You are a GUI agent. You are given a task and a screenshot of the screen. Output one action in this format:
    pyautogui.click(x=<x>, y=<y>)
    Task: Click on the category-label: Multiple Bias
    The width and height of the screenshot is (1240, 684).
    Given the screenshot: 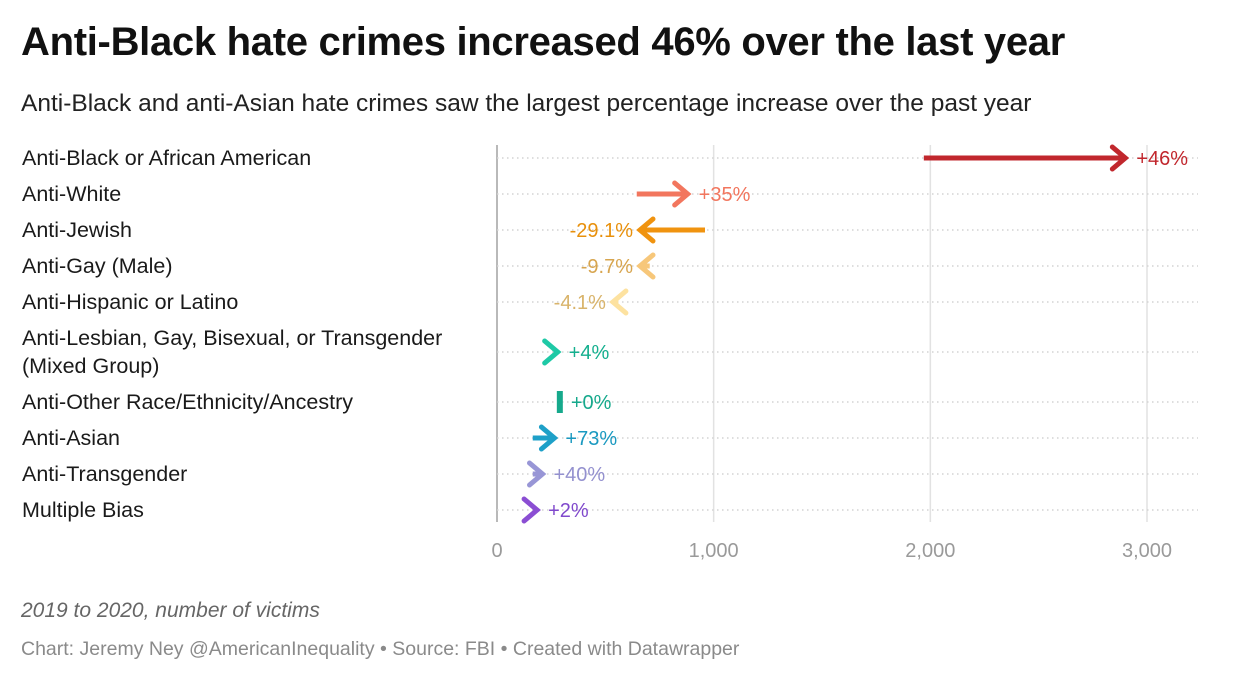 What is the action you would take?
    pyautogui.click(x=83, y=510)
    